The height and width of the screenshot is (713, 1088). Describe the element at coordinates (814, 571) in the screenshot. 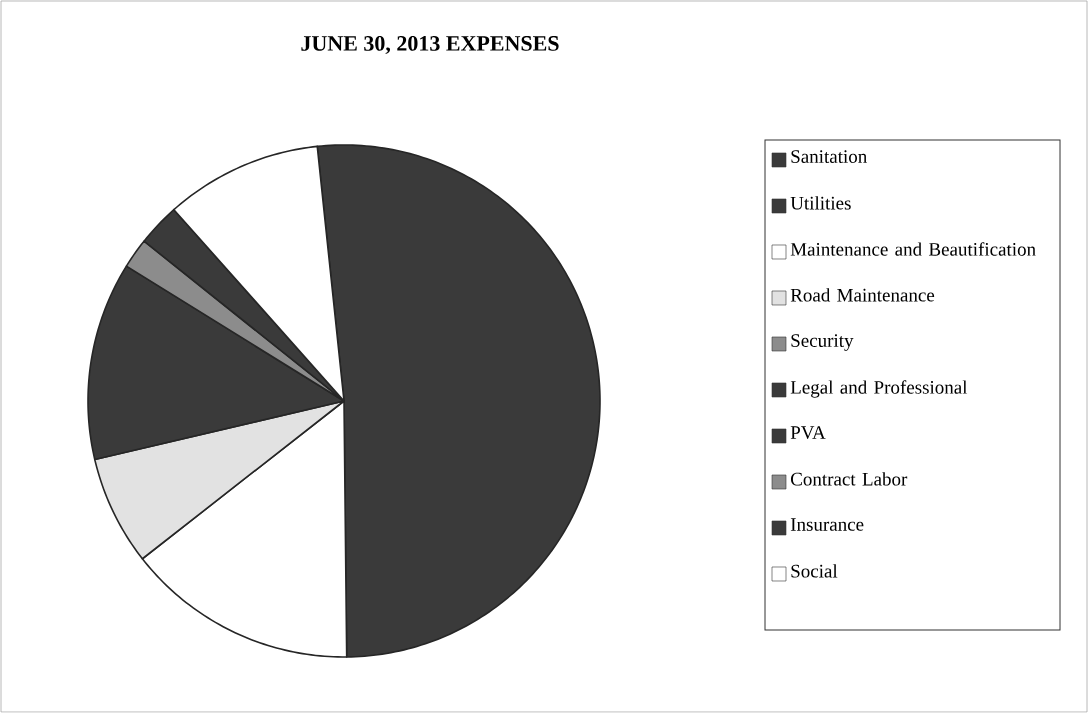

I see `legend-label: Social` at that location.